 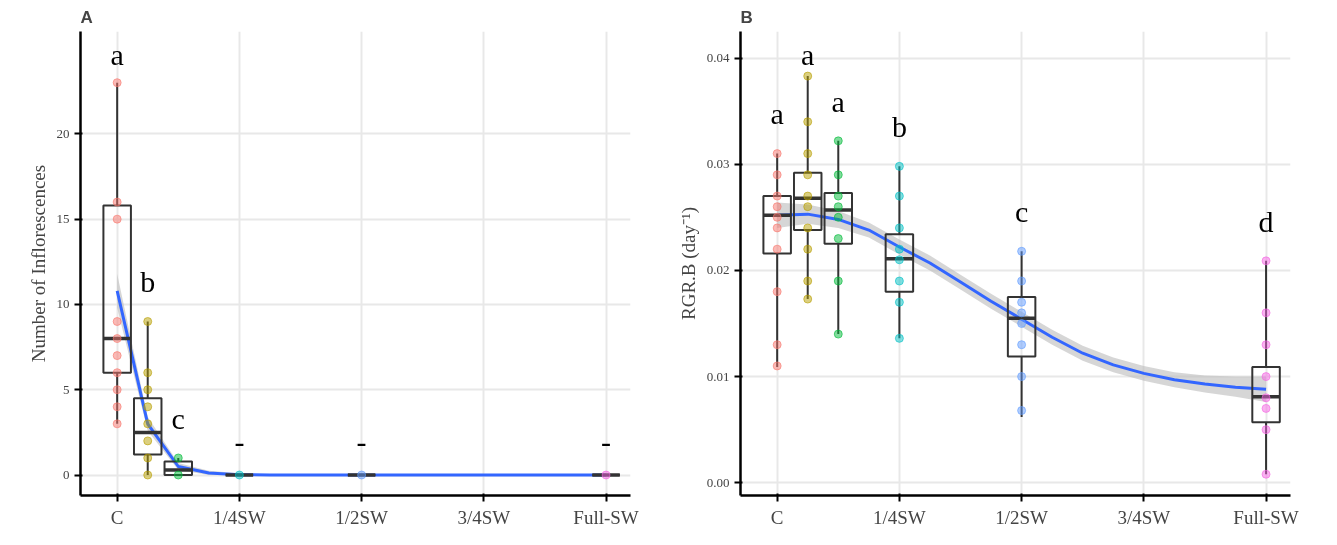 What do you see at coordinates (86, 17) in the screenshot?
I see `chart-title: A` at bounding box center [86, 17].